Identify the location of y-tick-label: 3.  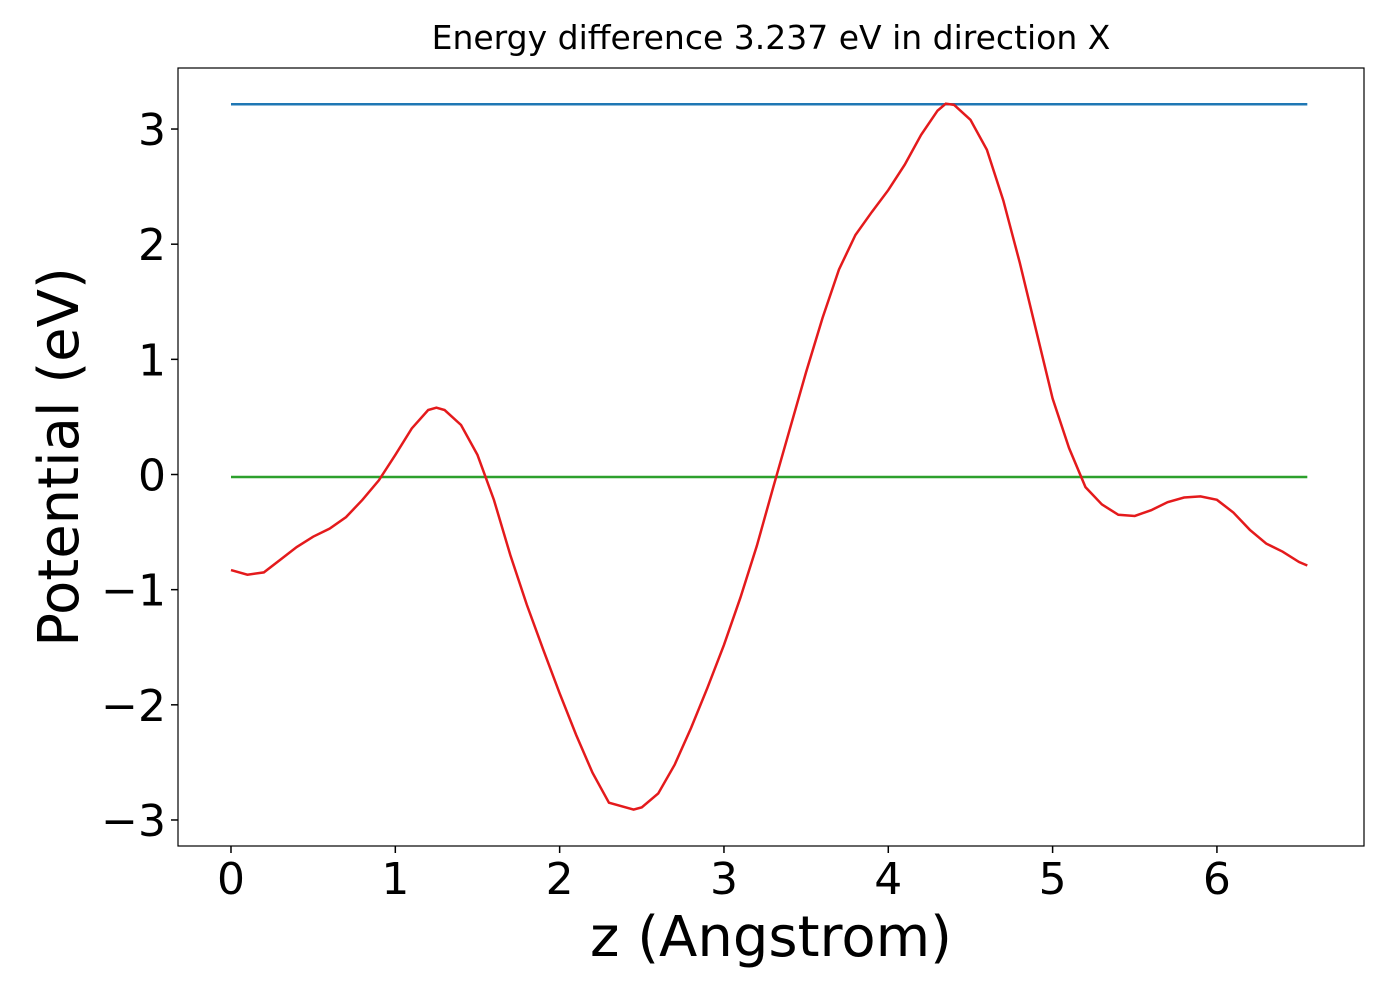
(152, 130).